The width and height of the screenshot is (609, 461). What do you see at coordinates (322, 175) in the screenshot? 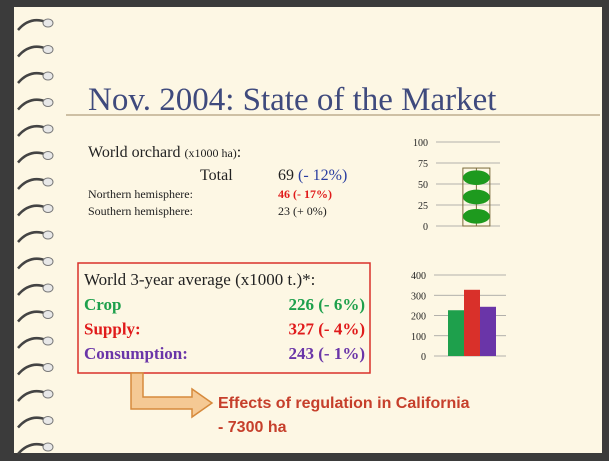
I see `total-change: (- 12%)` at bounding box center [322, 175].